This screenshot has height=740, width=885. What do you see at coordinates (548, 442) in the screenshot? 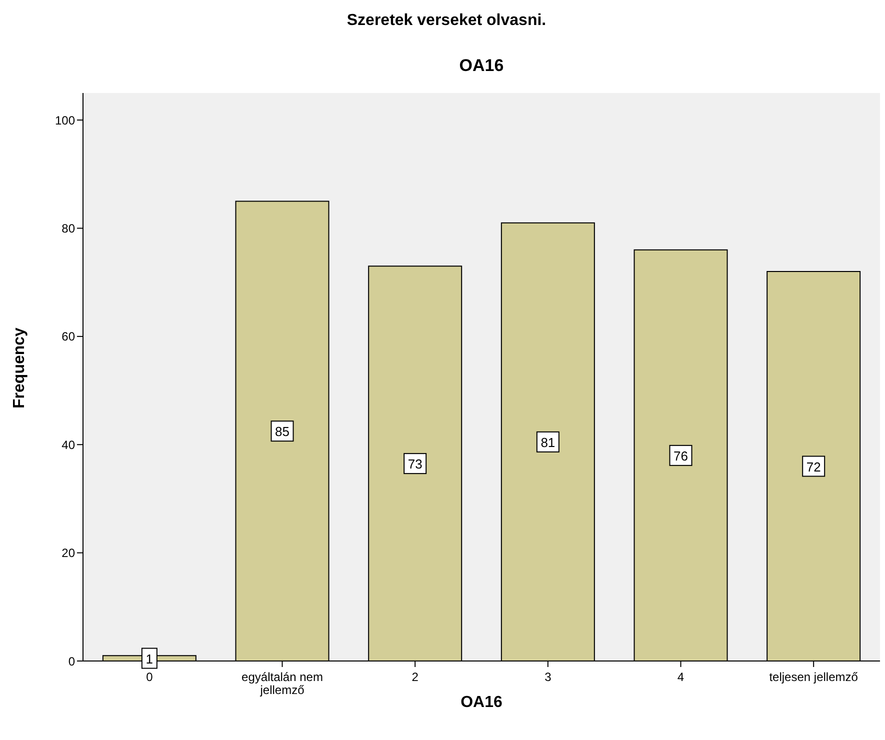
I see `data-label: 81` at bounding box center [548, 442].